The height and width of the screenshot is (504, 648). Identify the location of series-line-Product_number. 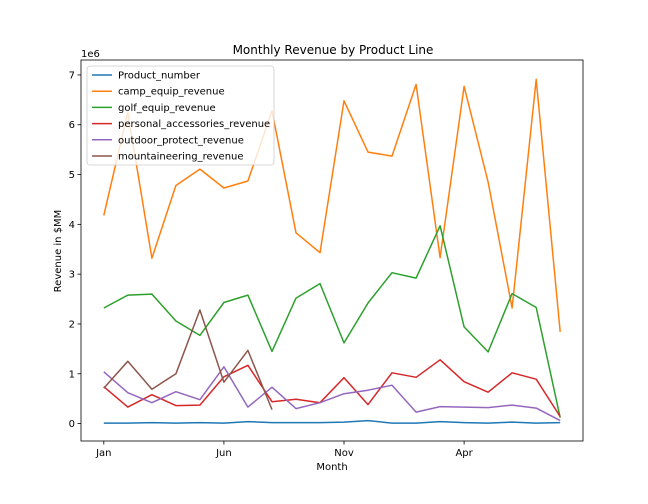
(332, 421).